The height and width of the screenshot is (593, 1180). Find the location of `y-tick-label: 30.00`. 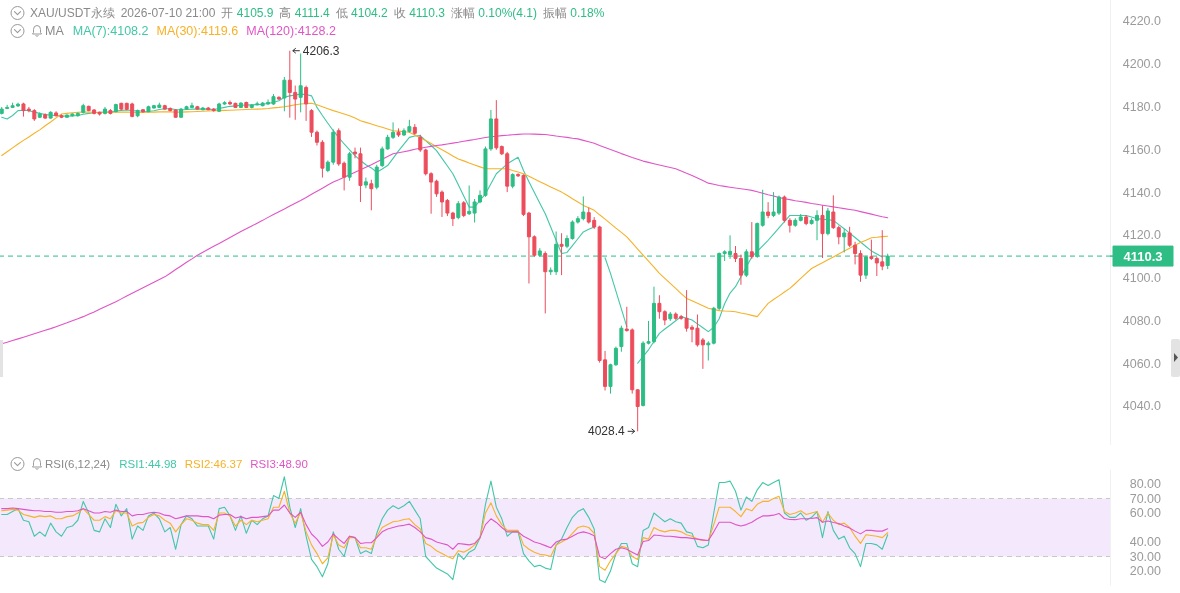

y-tick-label: 30.00 is located at coordinates (1145, 556).